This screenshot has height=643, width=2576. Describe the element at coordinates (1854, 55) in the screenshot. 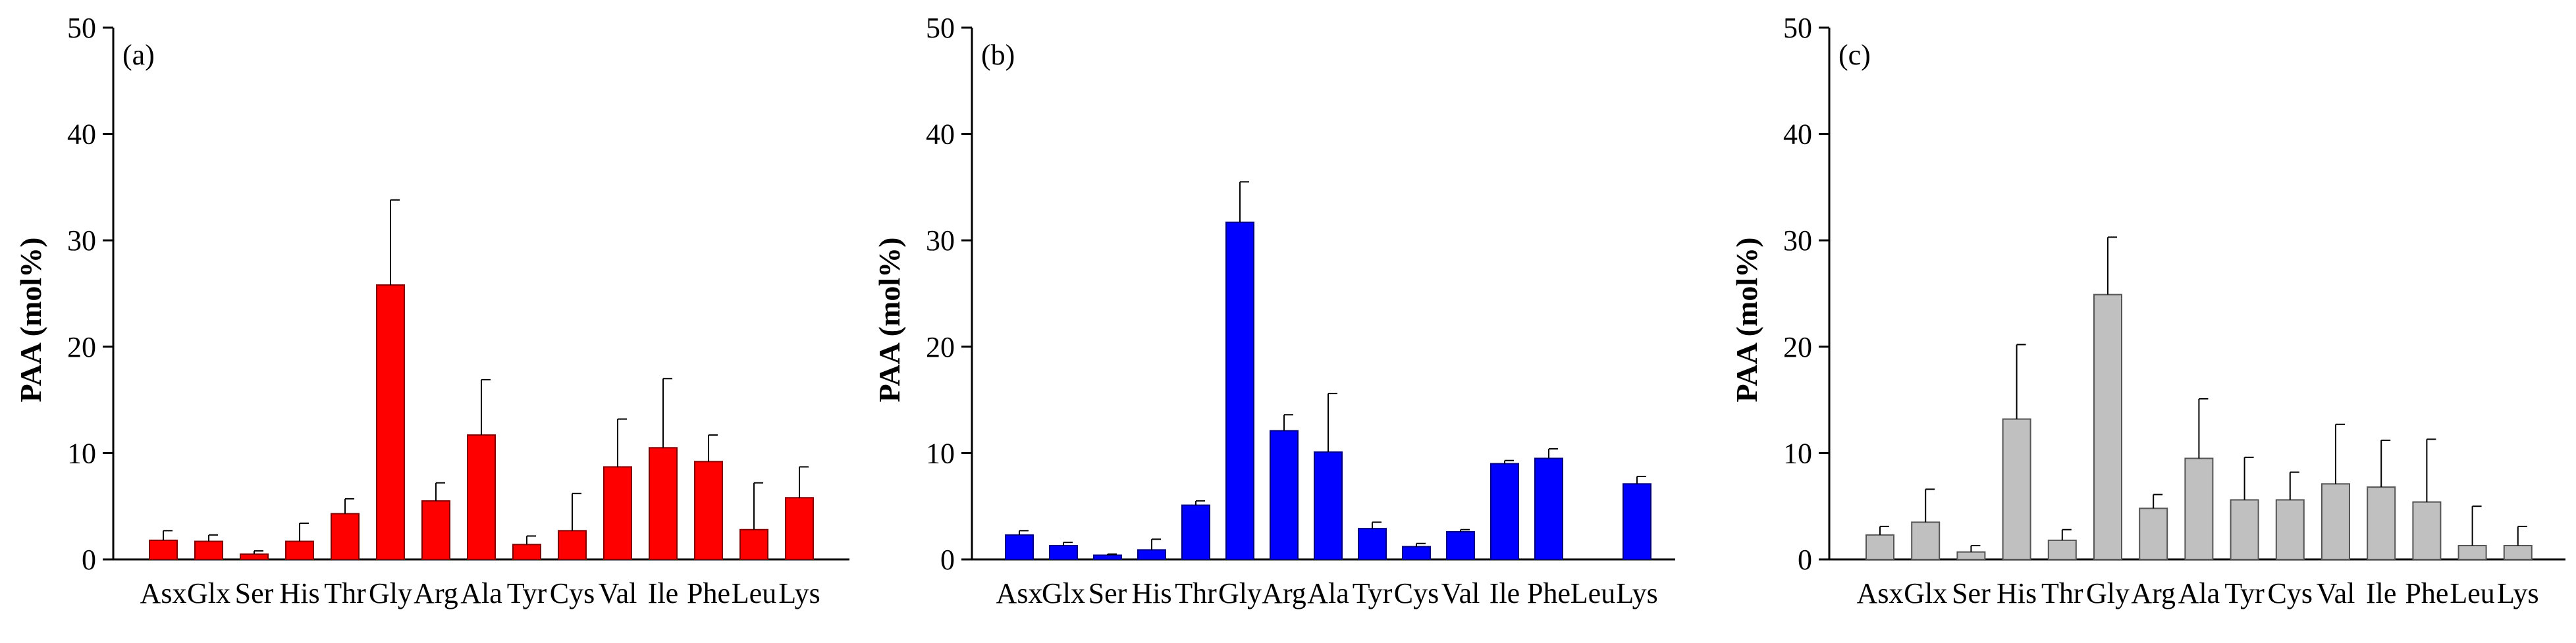

I see `panel-label: (c)` at that location.